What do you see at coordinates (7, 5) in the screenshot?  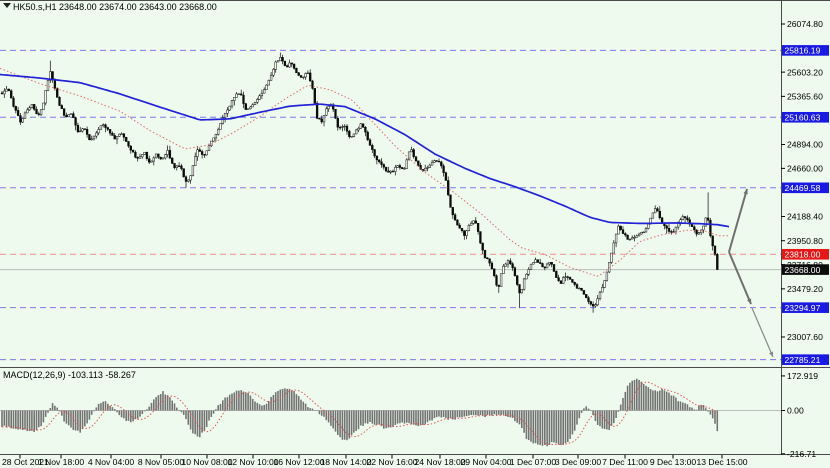 I see `chart-menu-icon` at bounding box center [7, 5].